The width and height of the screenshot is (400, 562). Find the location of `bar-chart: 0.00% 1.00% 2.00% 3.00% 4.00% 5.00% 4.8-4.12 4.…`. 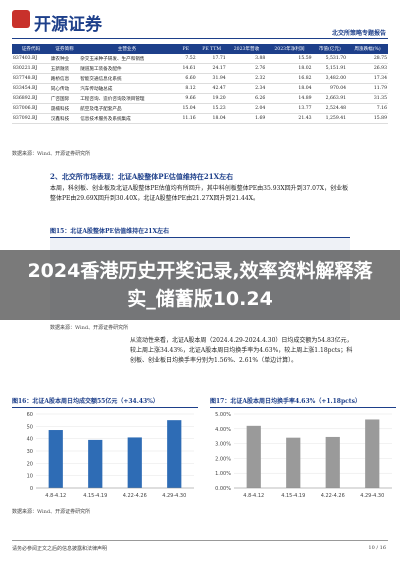

bar-chart: 0.00% 1.00% 2.00% 3.00% 4.00% 5.00% 4.8-4.12 4.… is located at coordinates (303, 455).